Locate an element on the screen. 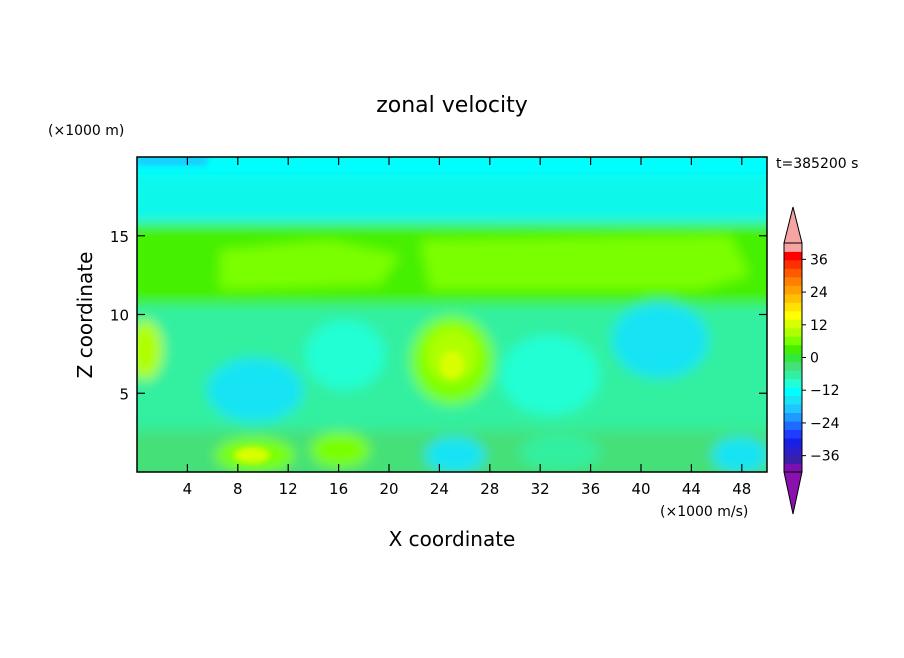  colorbar-over-triangle is located at coordinates (793, 225).